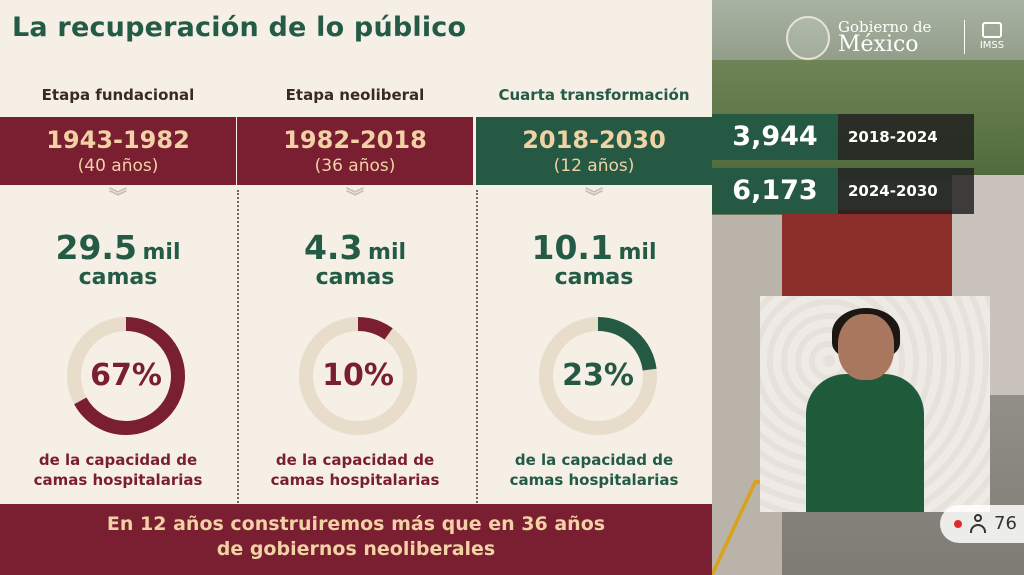 The height and width of the screenshot is (575, 1024). What do you see at coordinates (355, 166) in the screenshot?
I see `period-duration: (36 años)` at bounding box center [355, 166].